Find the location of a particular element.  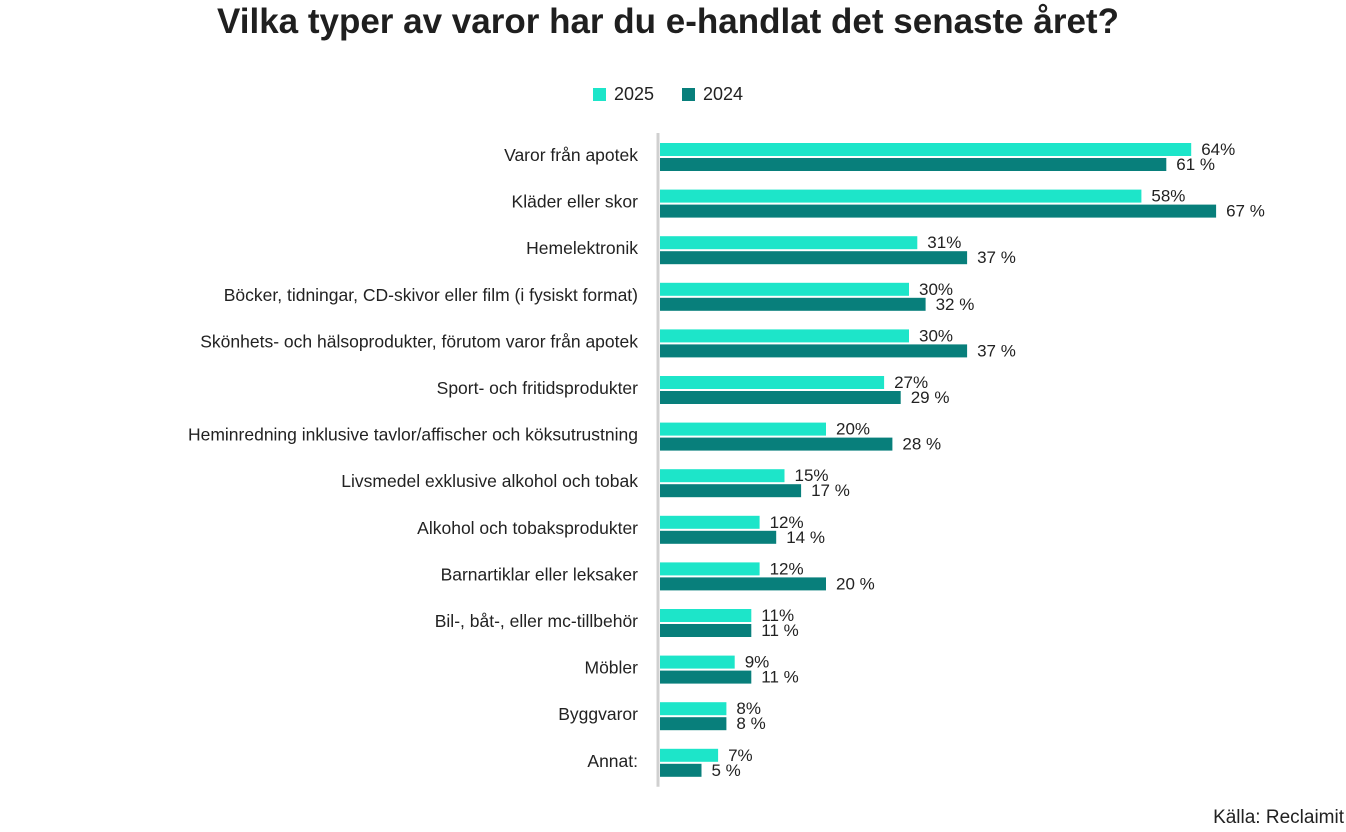

legend-swatch-2025 is located at coordinates (599, 94).